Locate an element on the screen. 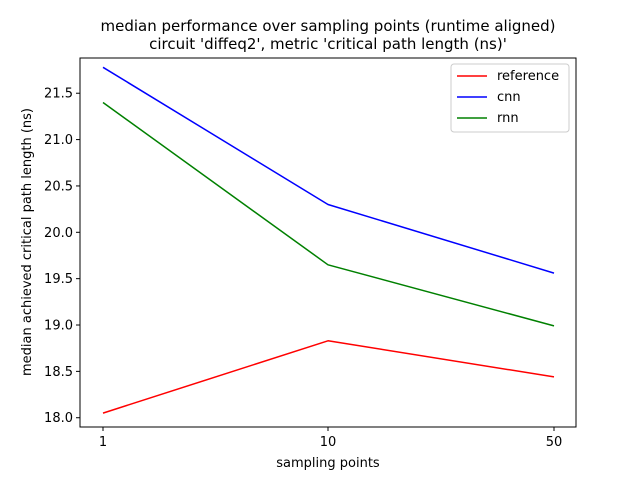 The height and width of the screenshot is (480, 640). x-tick-label: 10 is located at coordinates (328, 442).